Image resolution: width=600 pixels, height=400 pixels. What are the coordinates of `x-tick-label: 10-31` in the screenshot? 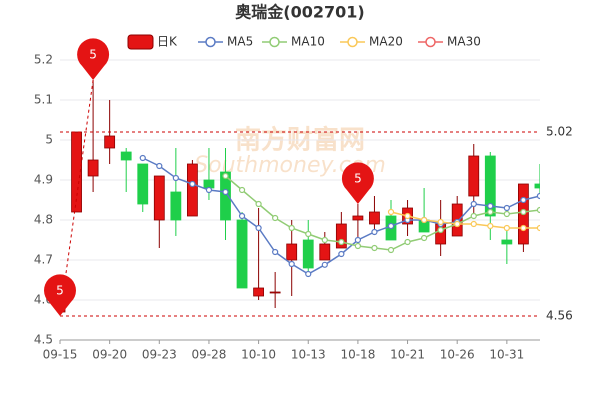 It's located at (506, 355).